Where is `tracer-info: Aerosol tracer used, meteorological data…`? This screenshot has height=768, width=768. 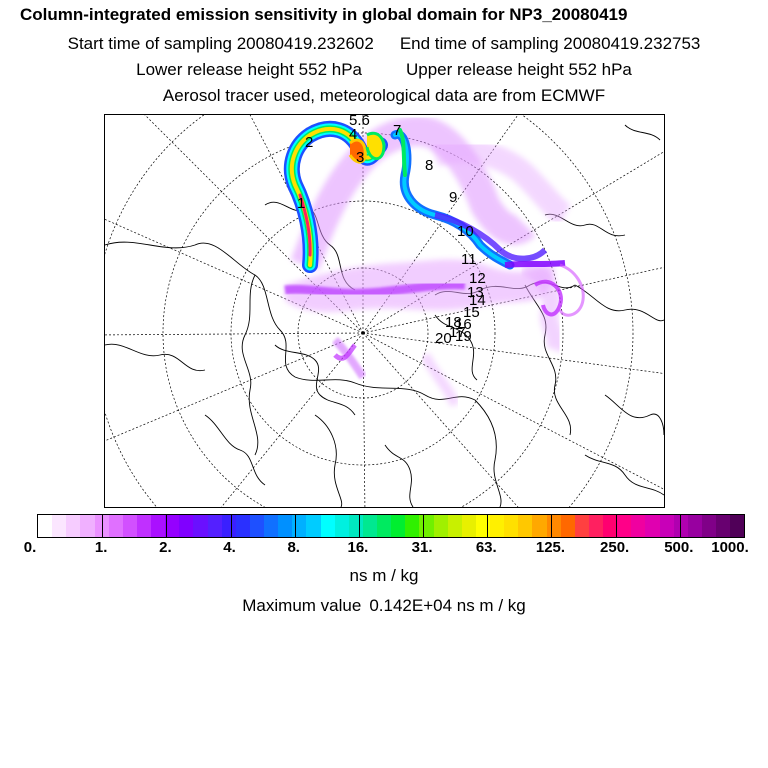 tracer-info: Aerosol tracer used, meteorological data… is located at coordinates (384, 95).